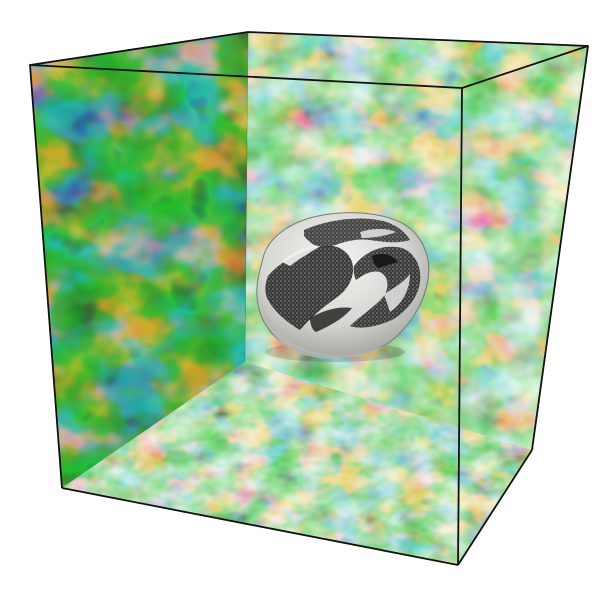 The image size is (616, 602). I want to click on cube-front-top-edge-inner, so click(460, 326).